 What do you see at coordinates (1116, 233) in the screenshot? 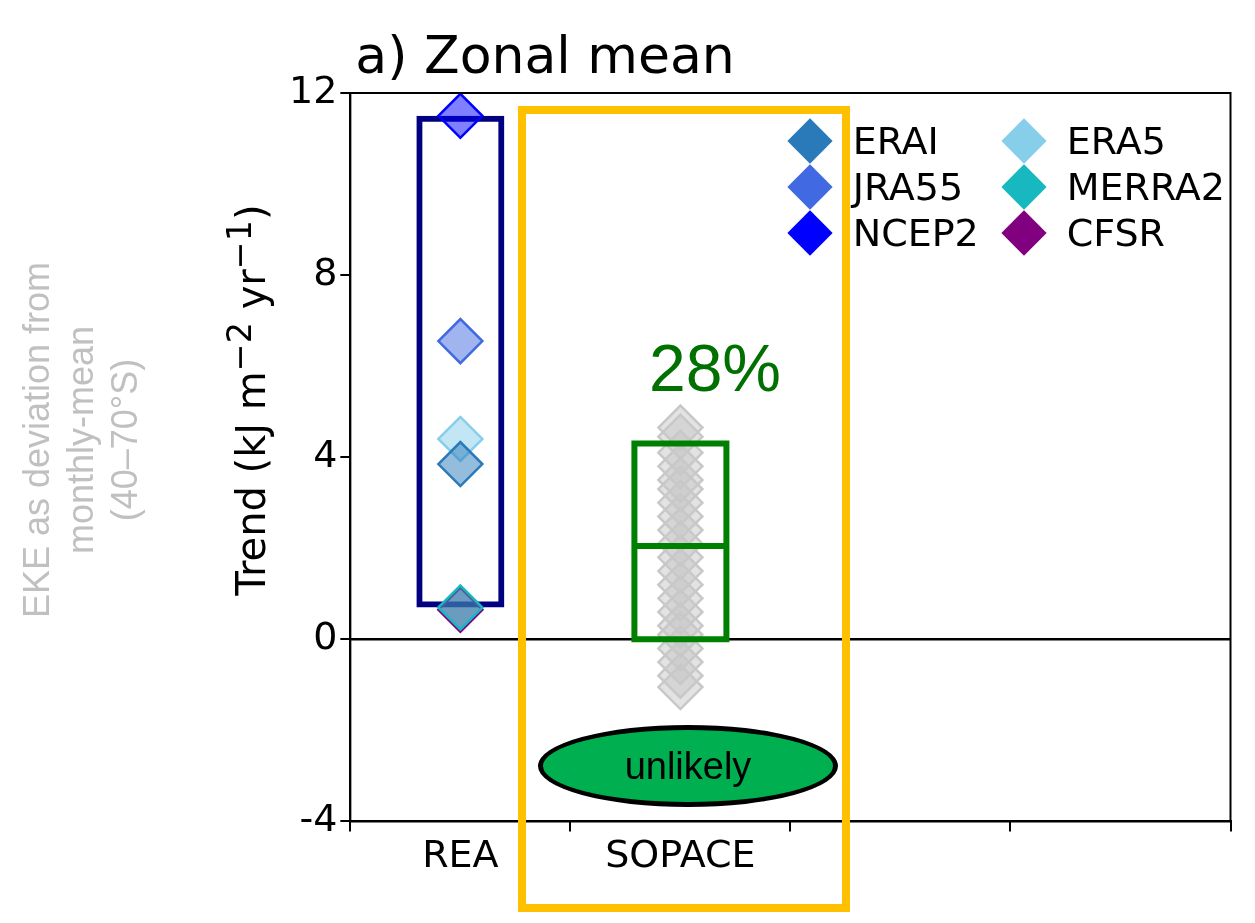
I see `legend-label: CFSR` at bounding box center [1116, 233].